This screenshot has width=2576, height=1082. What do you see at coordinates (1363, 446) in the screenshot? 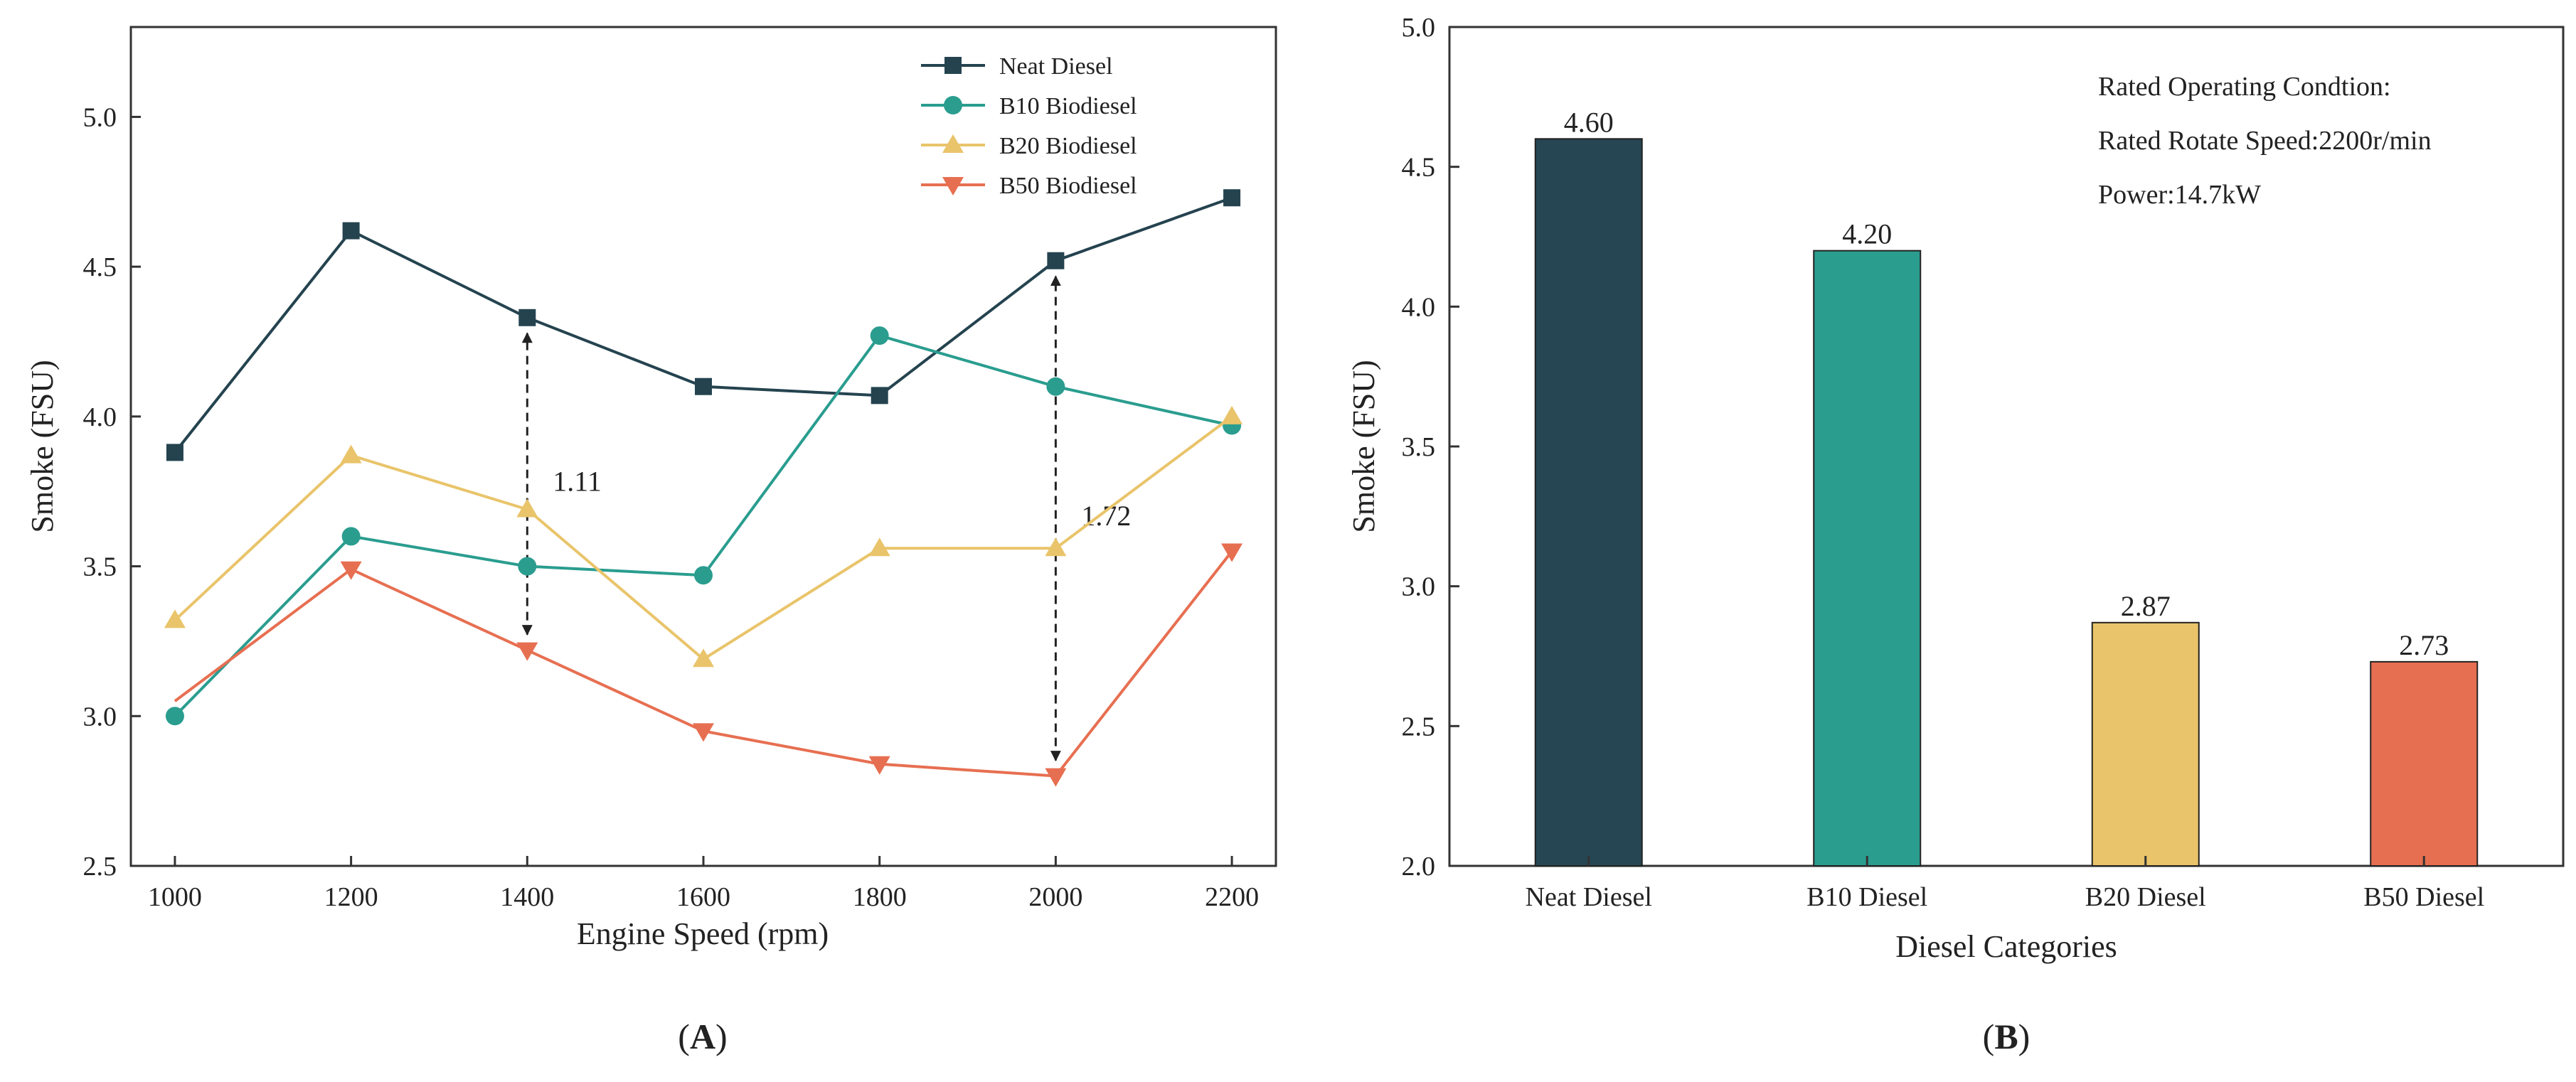
I see `panel-b-y-axis-title: Smoke (FSU)` at bounding box center [1363, 446].